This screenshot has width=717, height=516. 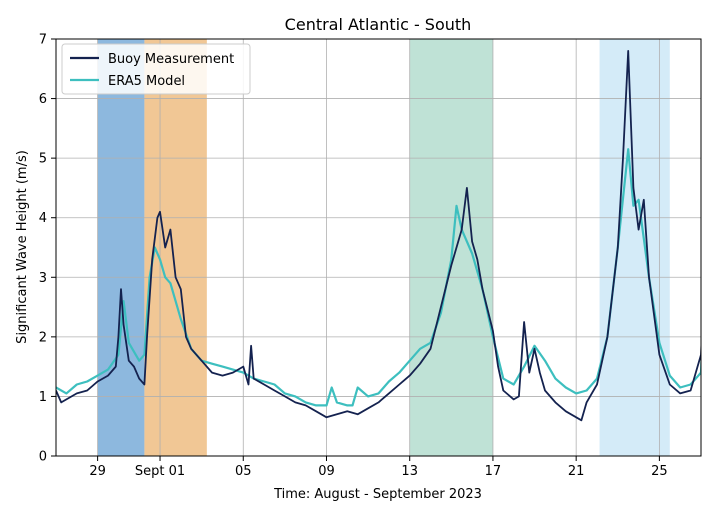 What do you see at coordinates (43, 457) in the screenshot?
I see `y-tick-label: 0` at bounding box center [43, 457].